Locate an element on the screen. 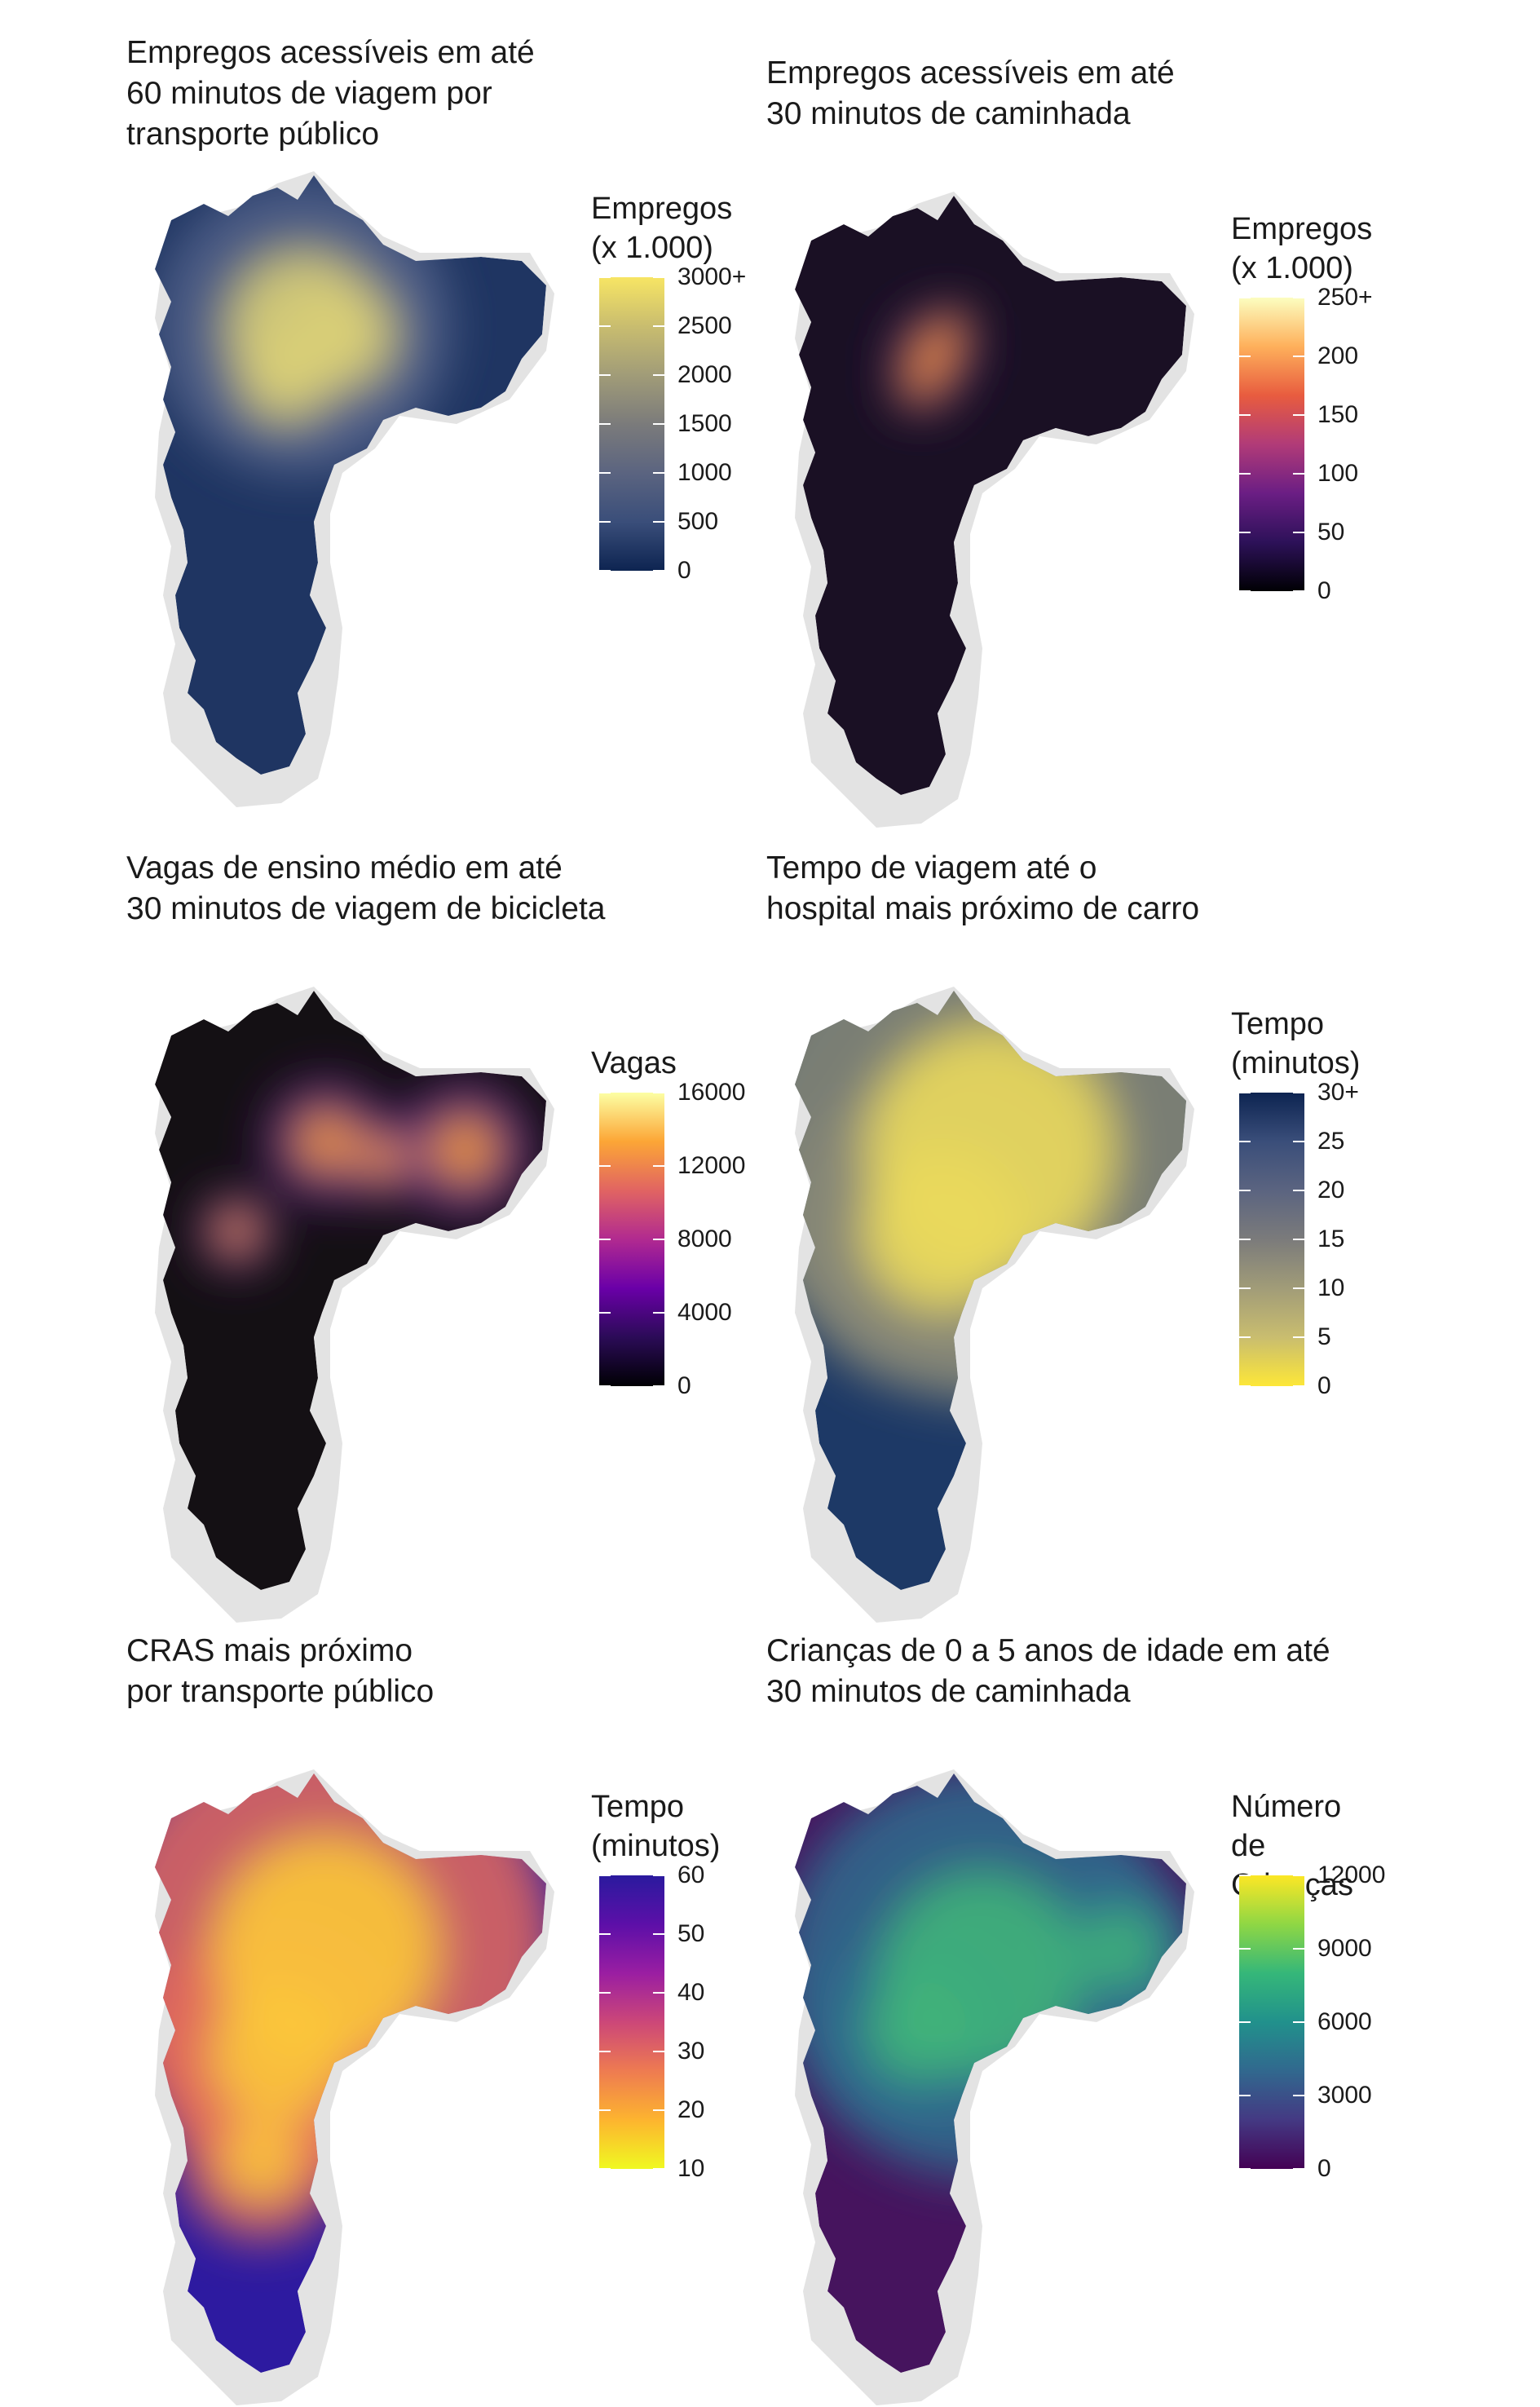 The image size is (1540, 2407). legend-title: Vagas is located at coordinates (634, 1063).